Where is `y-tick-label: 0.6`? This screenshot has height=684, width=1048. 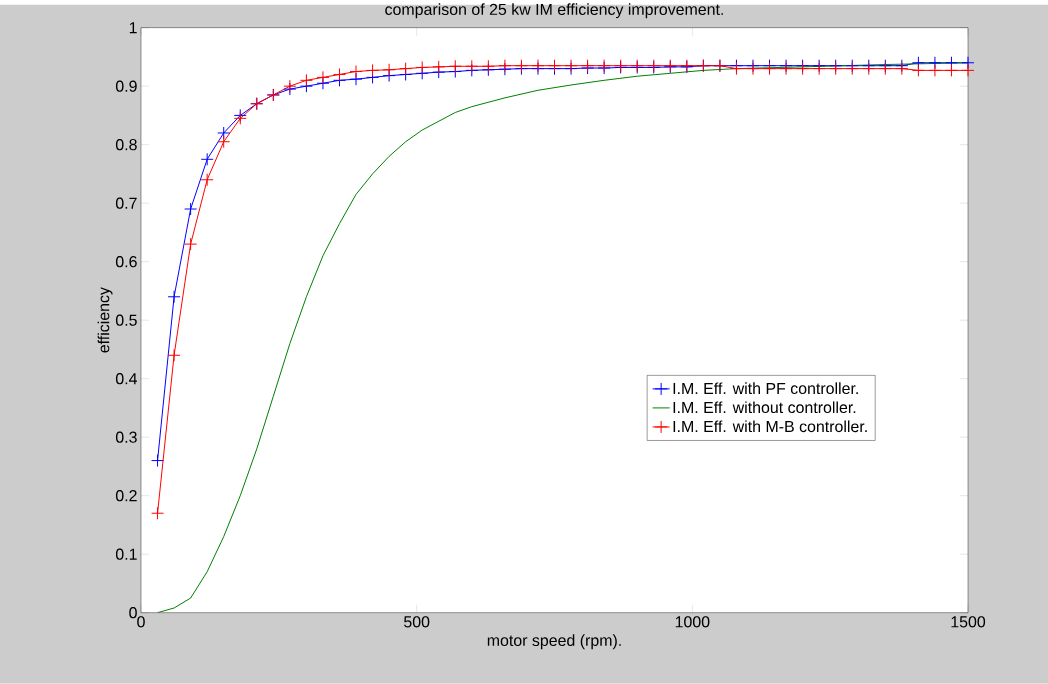
y-tick-label: 0.6 is located at coordinates (126, 262).